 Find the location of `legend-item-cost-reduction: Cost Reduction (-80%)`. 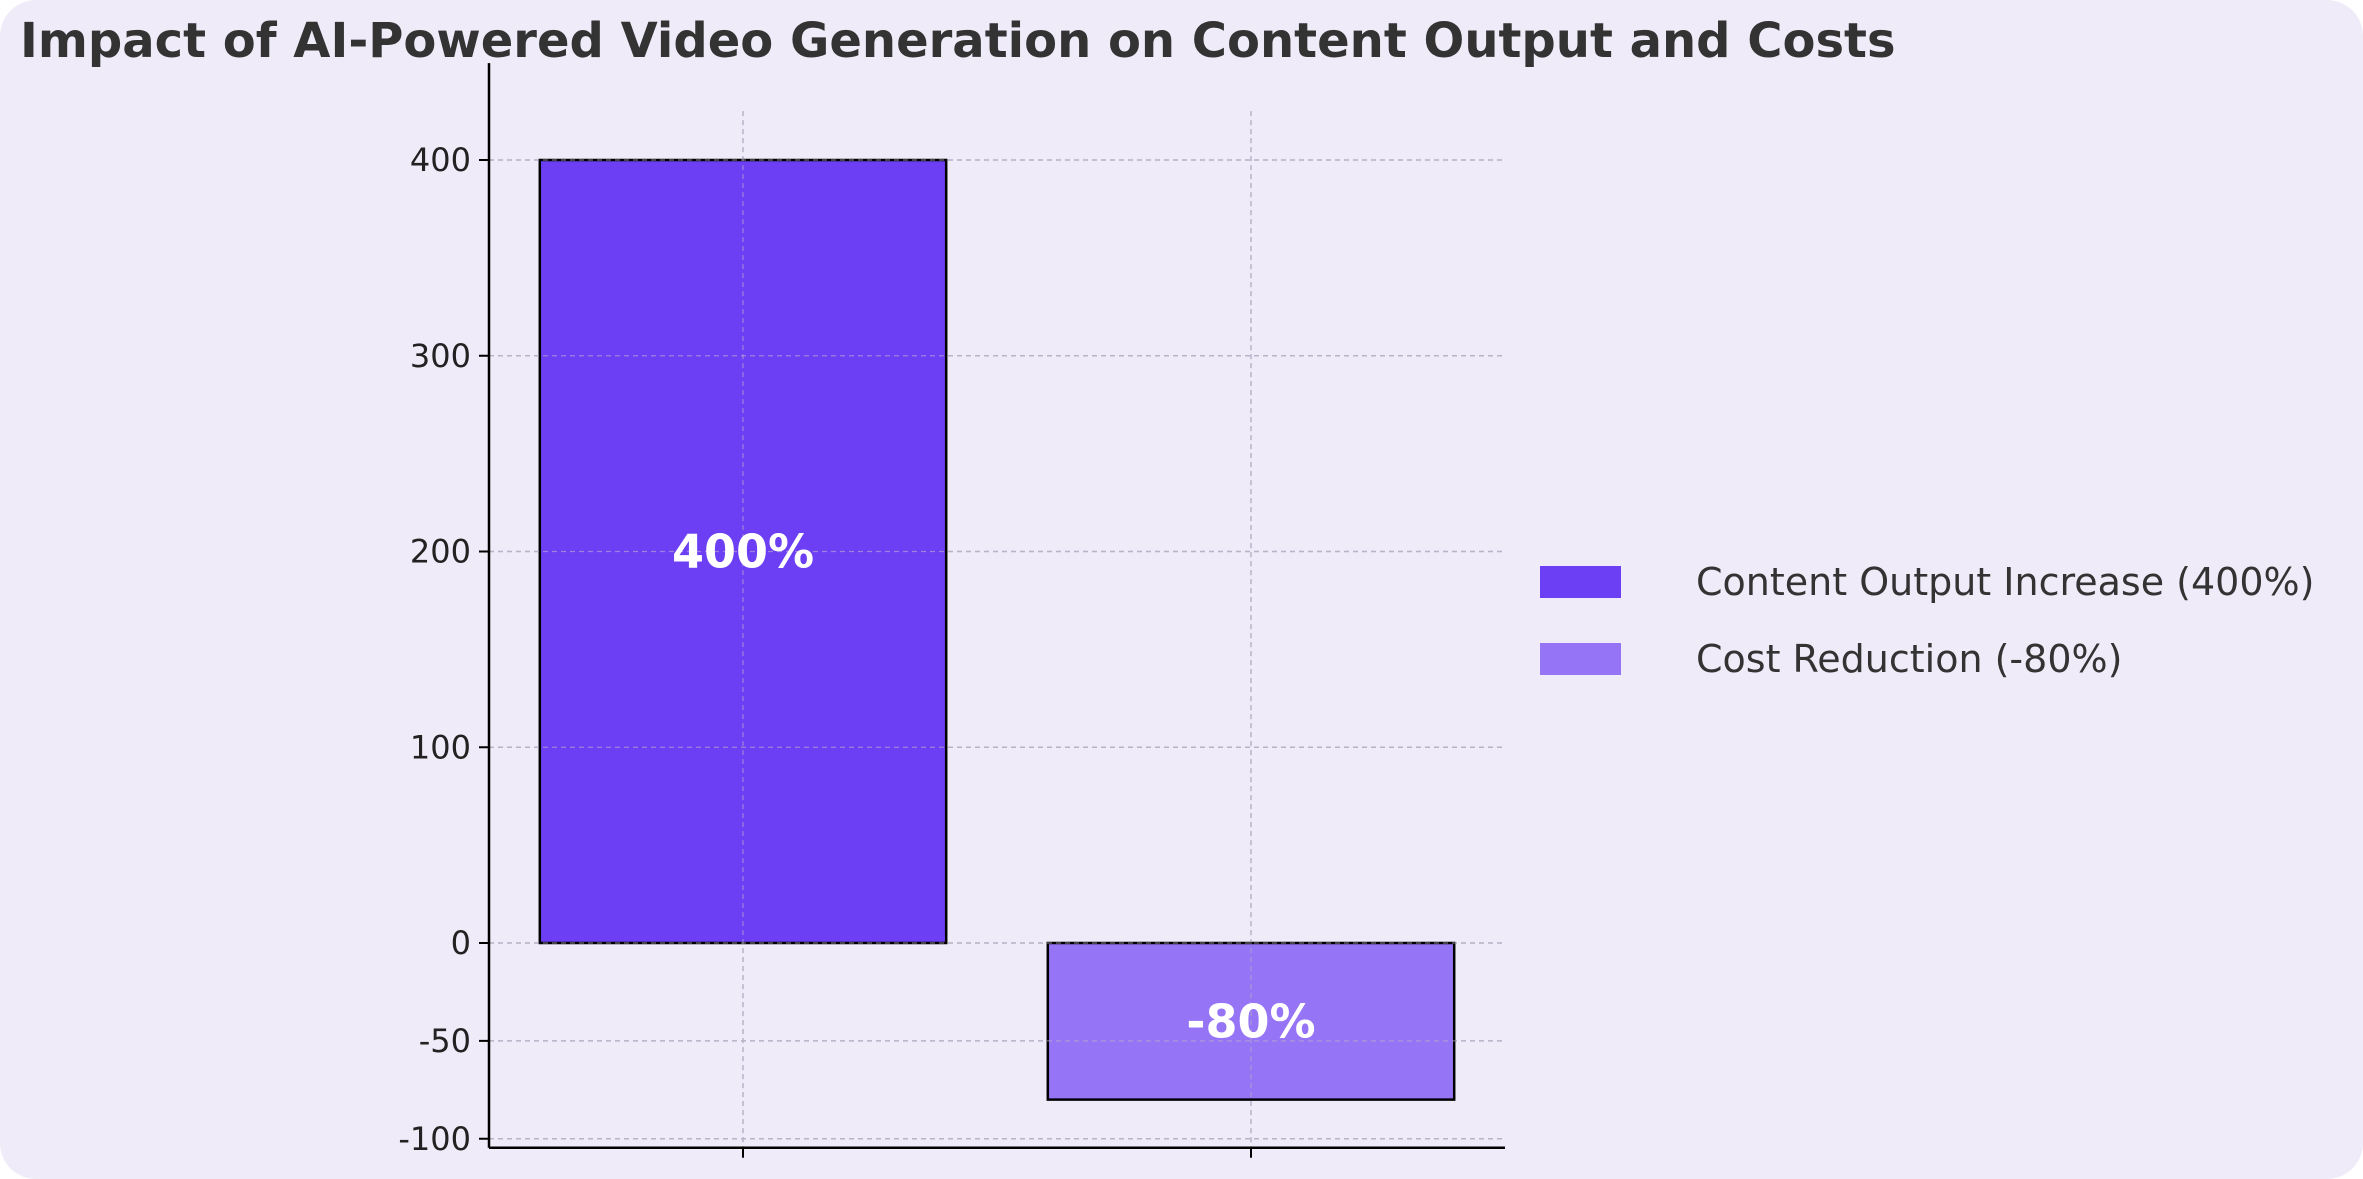

legend-item-cost-reduction: Cost Reduction (-80%) is located at coordinates (1927, 659).